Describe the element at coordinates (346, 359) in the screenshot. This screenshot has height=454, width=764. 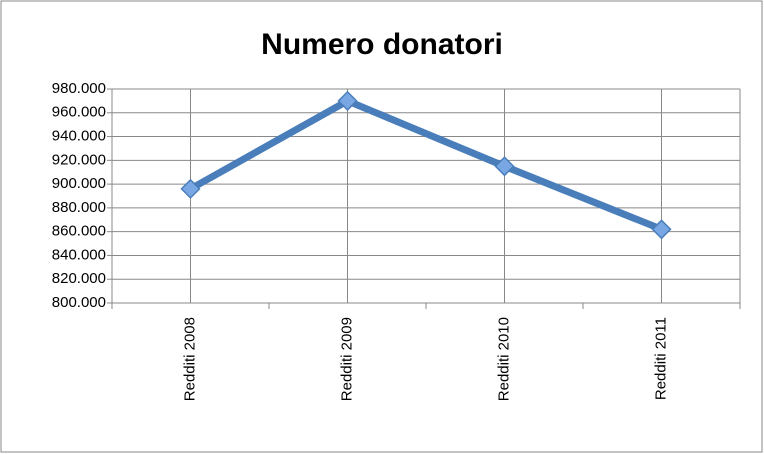
I see `x-tick-label: Redditi 2009` at that location.